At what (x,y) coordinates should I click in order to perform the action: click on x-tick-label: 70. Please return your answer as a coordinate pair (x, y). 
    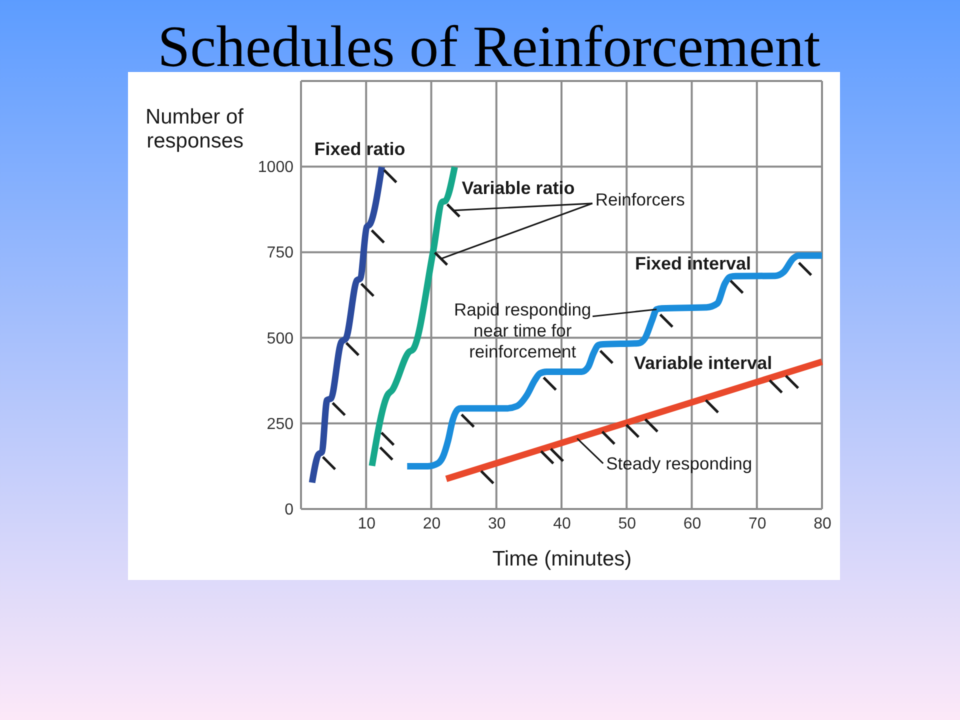
    Looking at the image, I should click on (757, 524).